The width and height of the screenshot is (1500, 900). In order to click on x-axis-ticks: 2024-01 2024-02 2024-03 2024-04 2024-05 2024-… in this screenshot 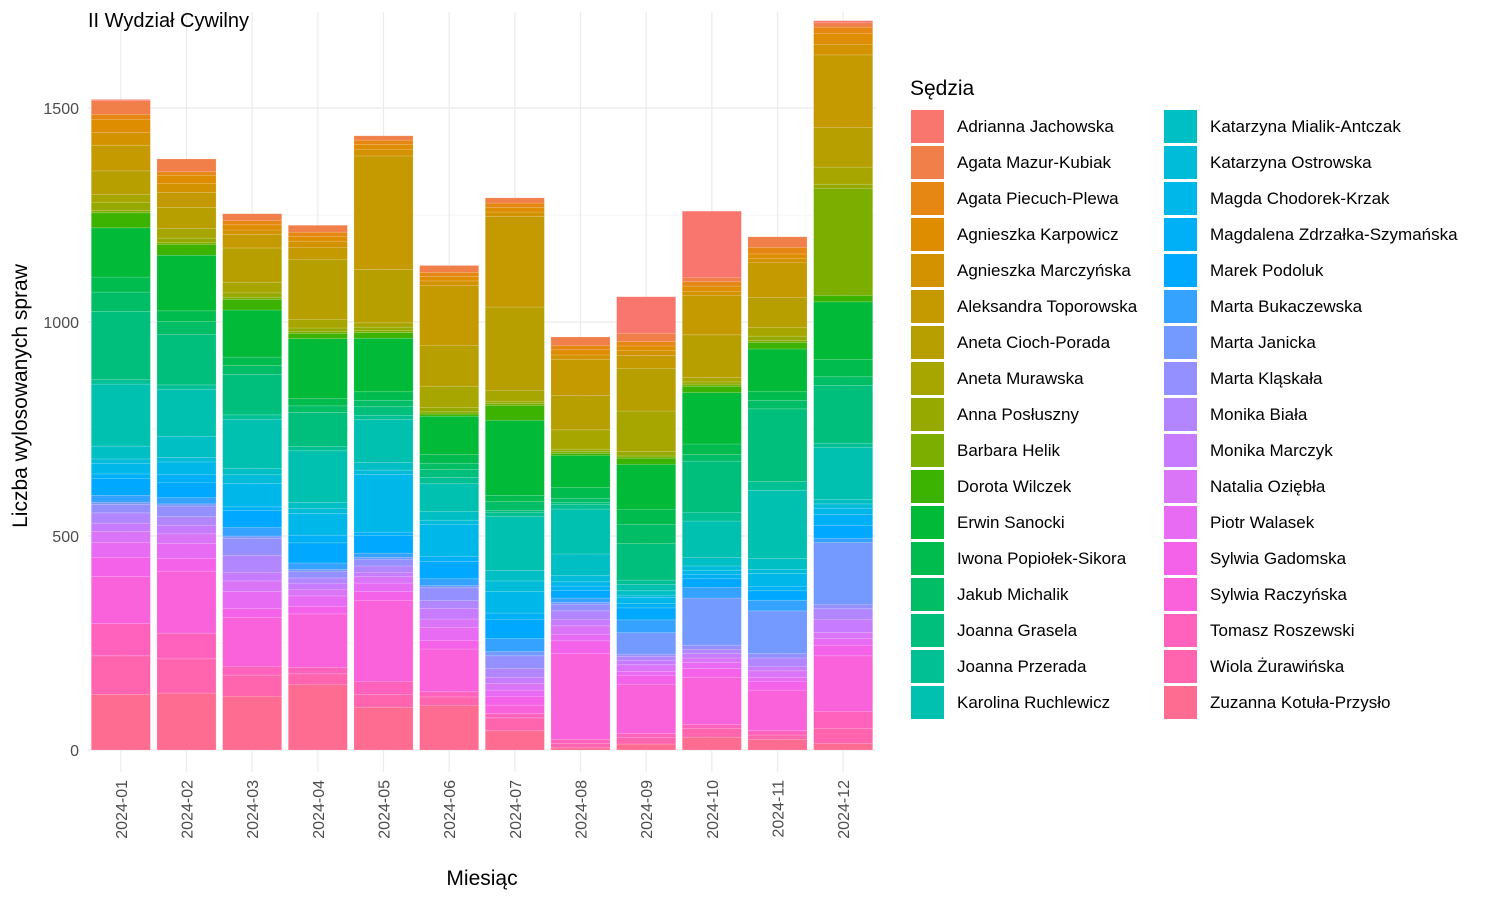, I will do `click(483, 809)`.